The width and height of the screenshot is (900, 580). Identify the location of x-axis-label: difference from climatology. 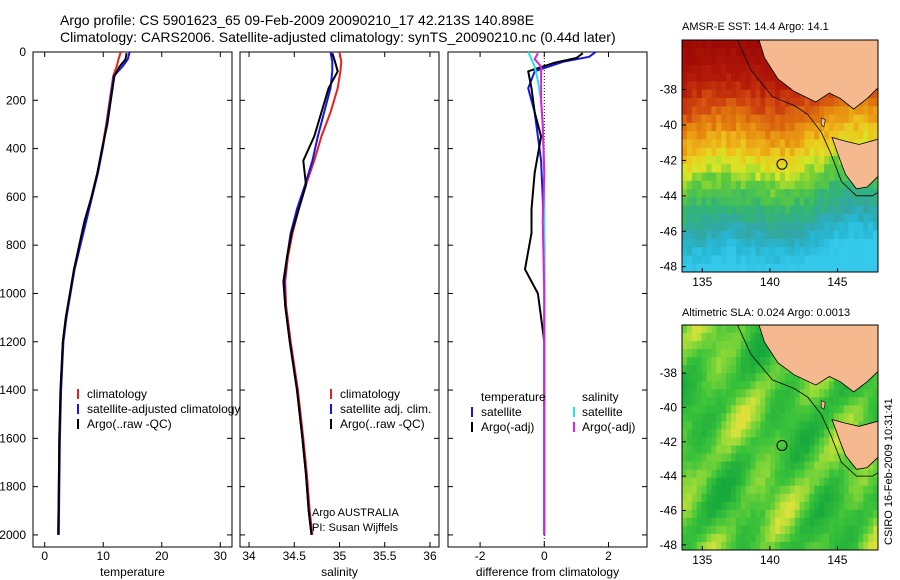
(547, 572).